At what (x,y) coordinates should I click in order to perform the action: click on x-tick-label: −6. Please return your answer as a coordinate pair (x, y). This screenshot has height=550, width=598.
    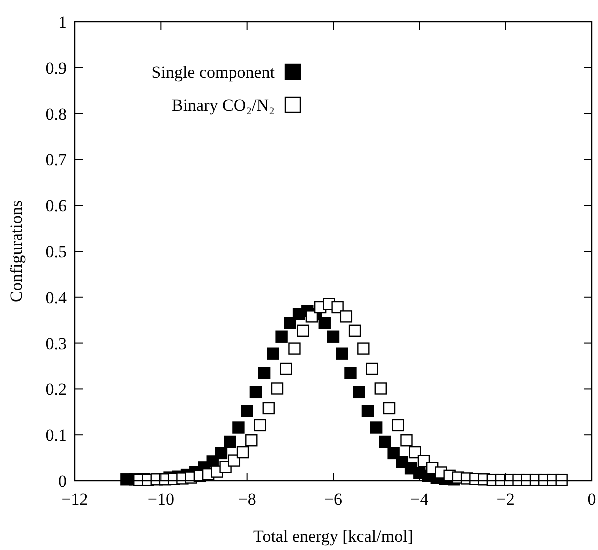
    Looking at the image, I should click on (333, 499).